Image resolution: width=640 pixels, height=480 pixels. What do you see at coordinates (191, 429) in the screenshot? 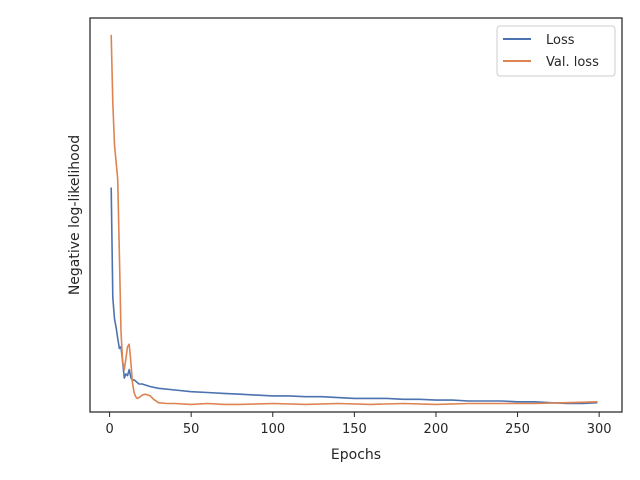
I see `x-tick-label: 50` at bounding box center [191, 429].